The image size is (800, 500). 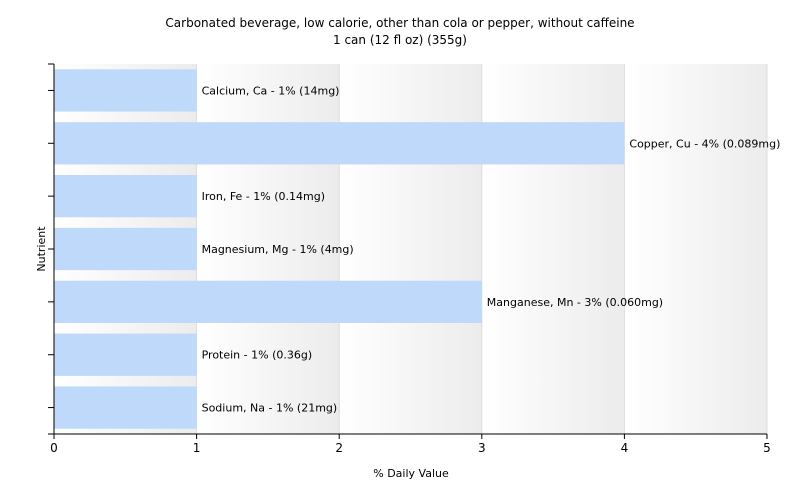 What do you see at coordinates (54, 448) in the screenshot?
I see `x-tick-label: 0` at bounding box center [54, 448].